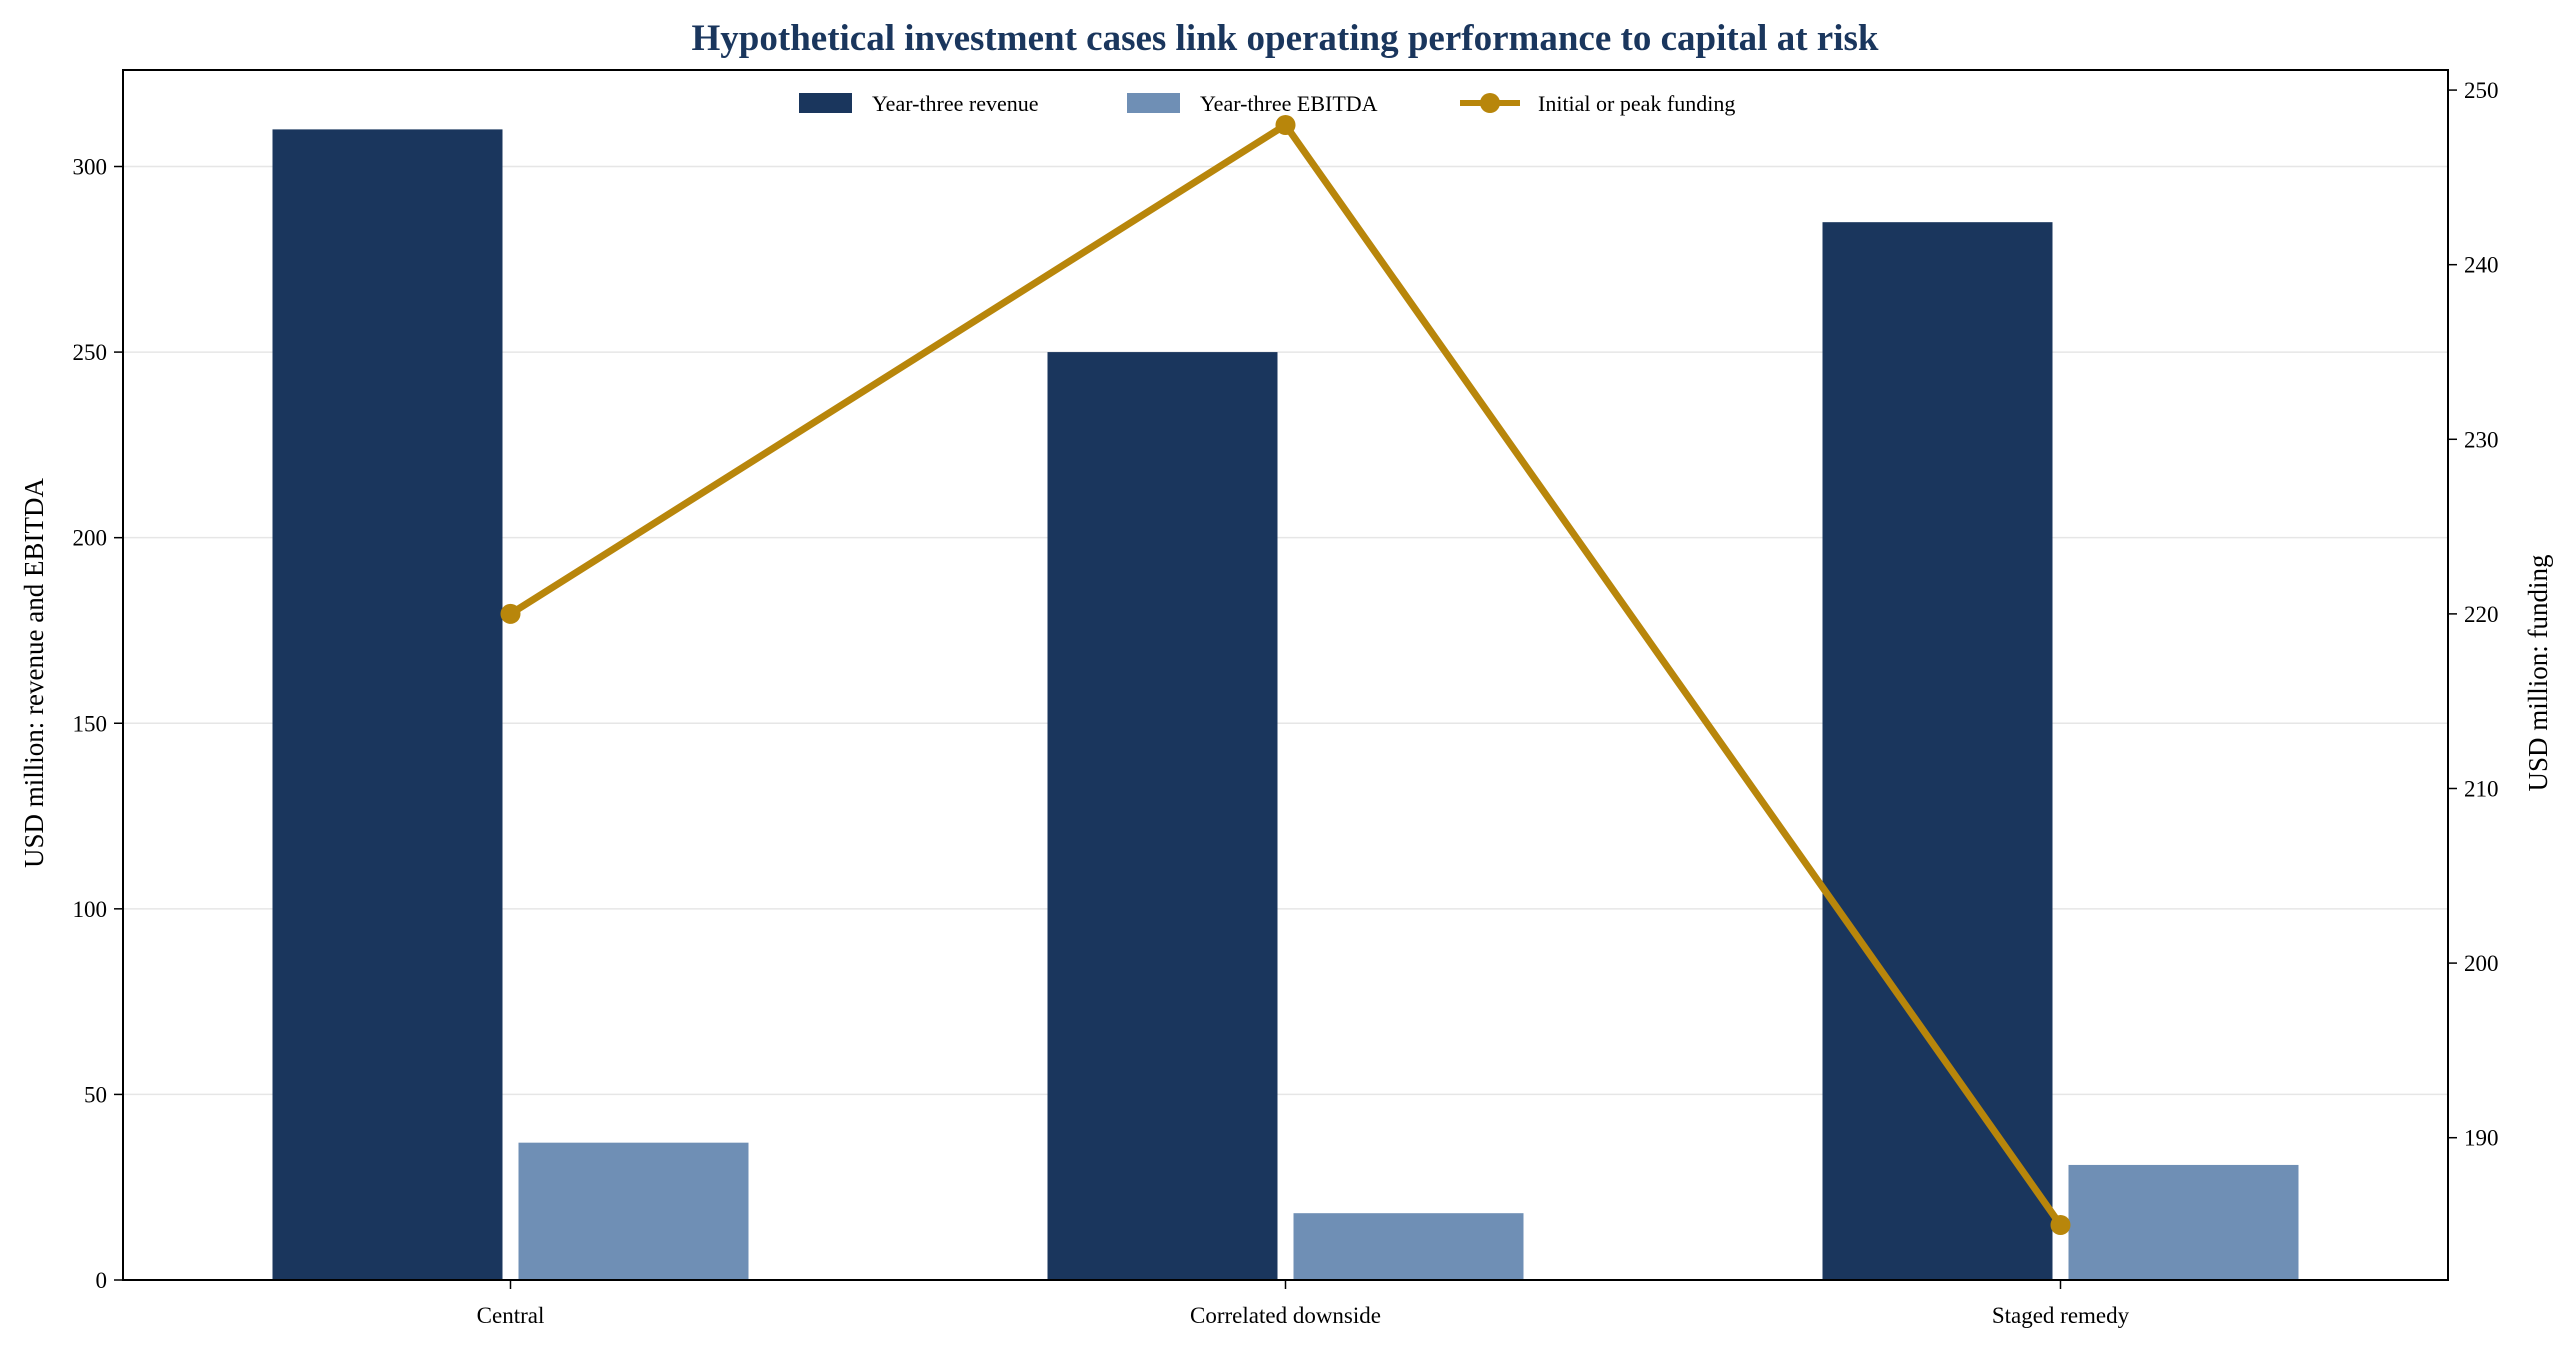 Image resolution: width=2572 pixels, height=1354 pixels. What do you see at coordinates (1636, 103) in the screenshot?
I see `legend-label-funding: Initial or peak funding` at bounding box center [1636, 103].